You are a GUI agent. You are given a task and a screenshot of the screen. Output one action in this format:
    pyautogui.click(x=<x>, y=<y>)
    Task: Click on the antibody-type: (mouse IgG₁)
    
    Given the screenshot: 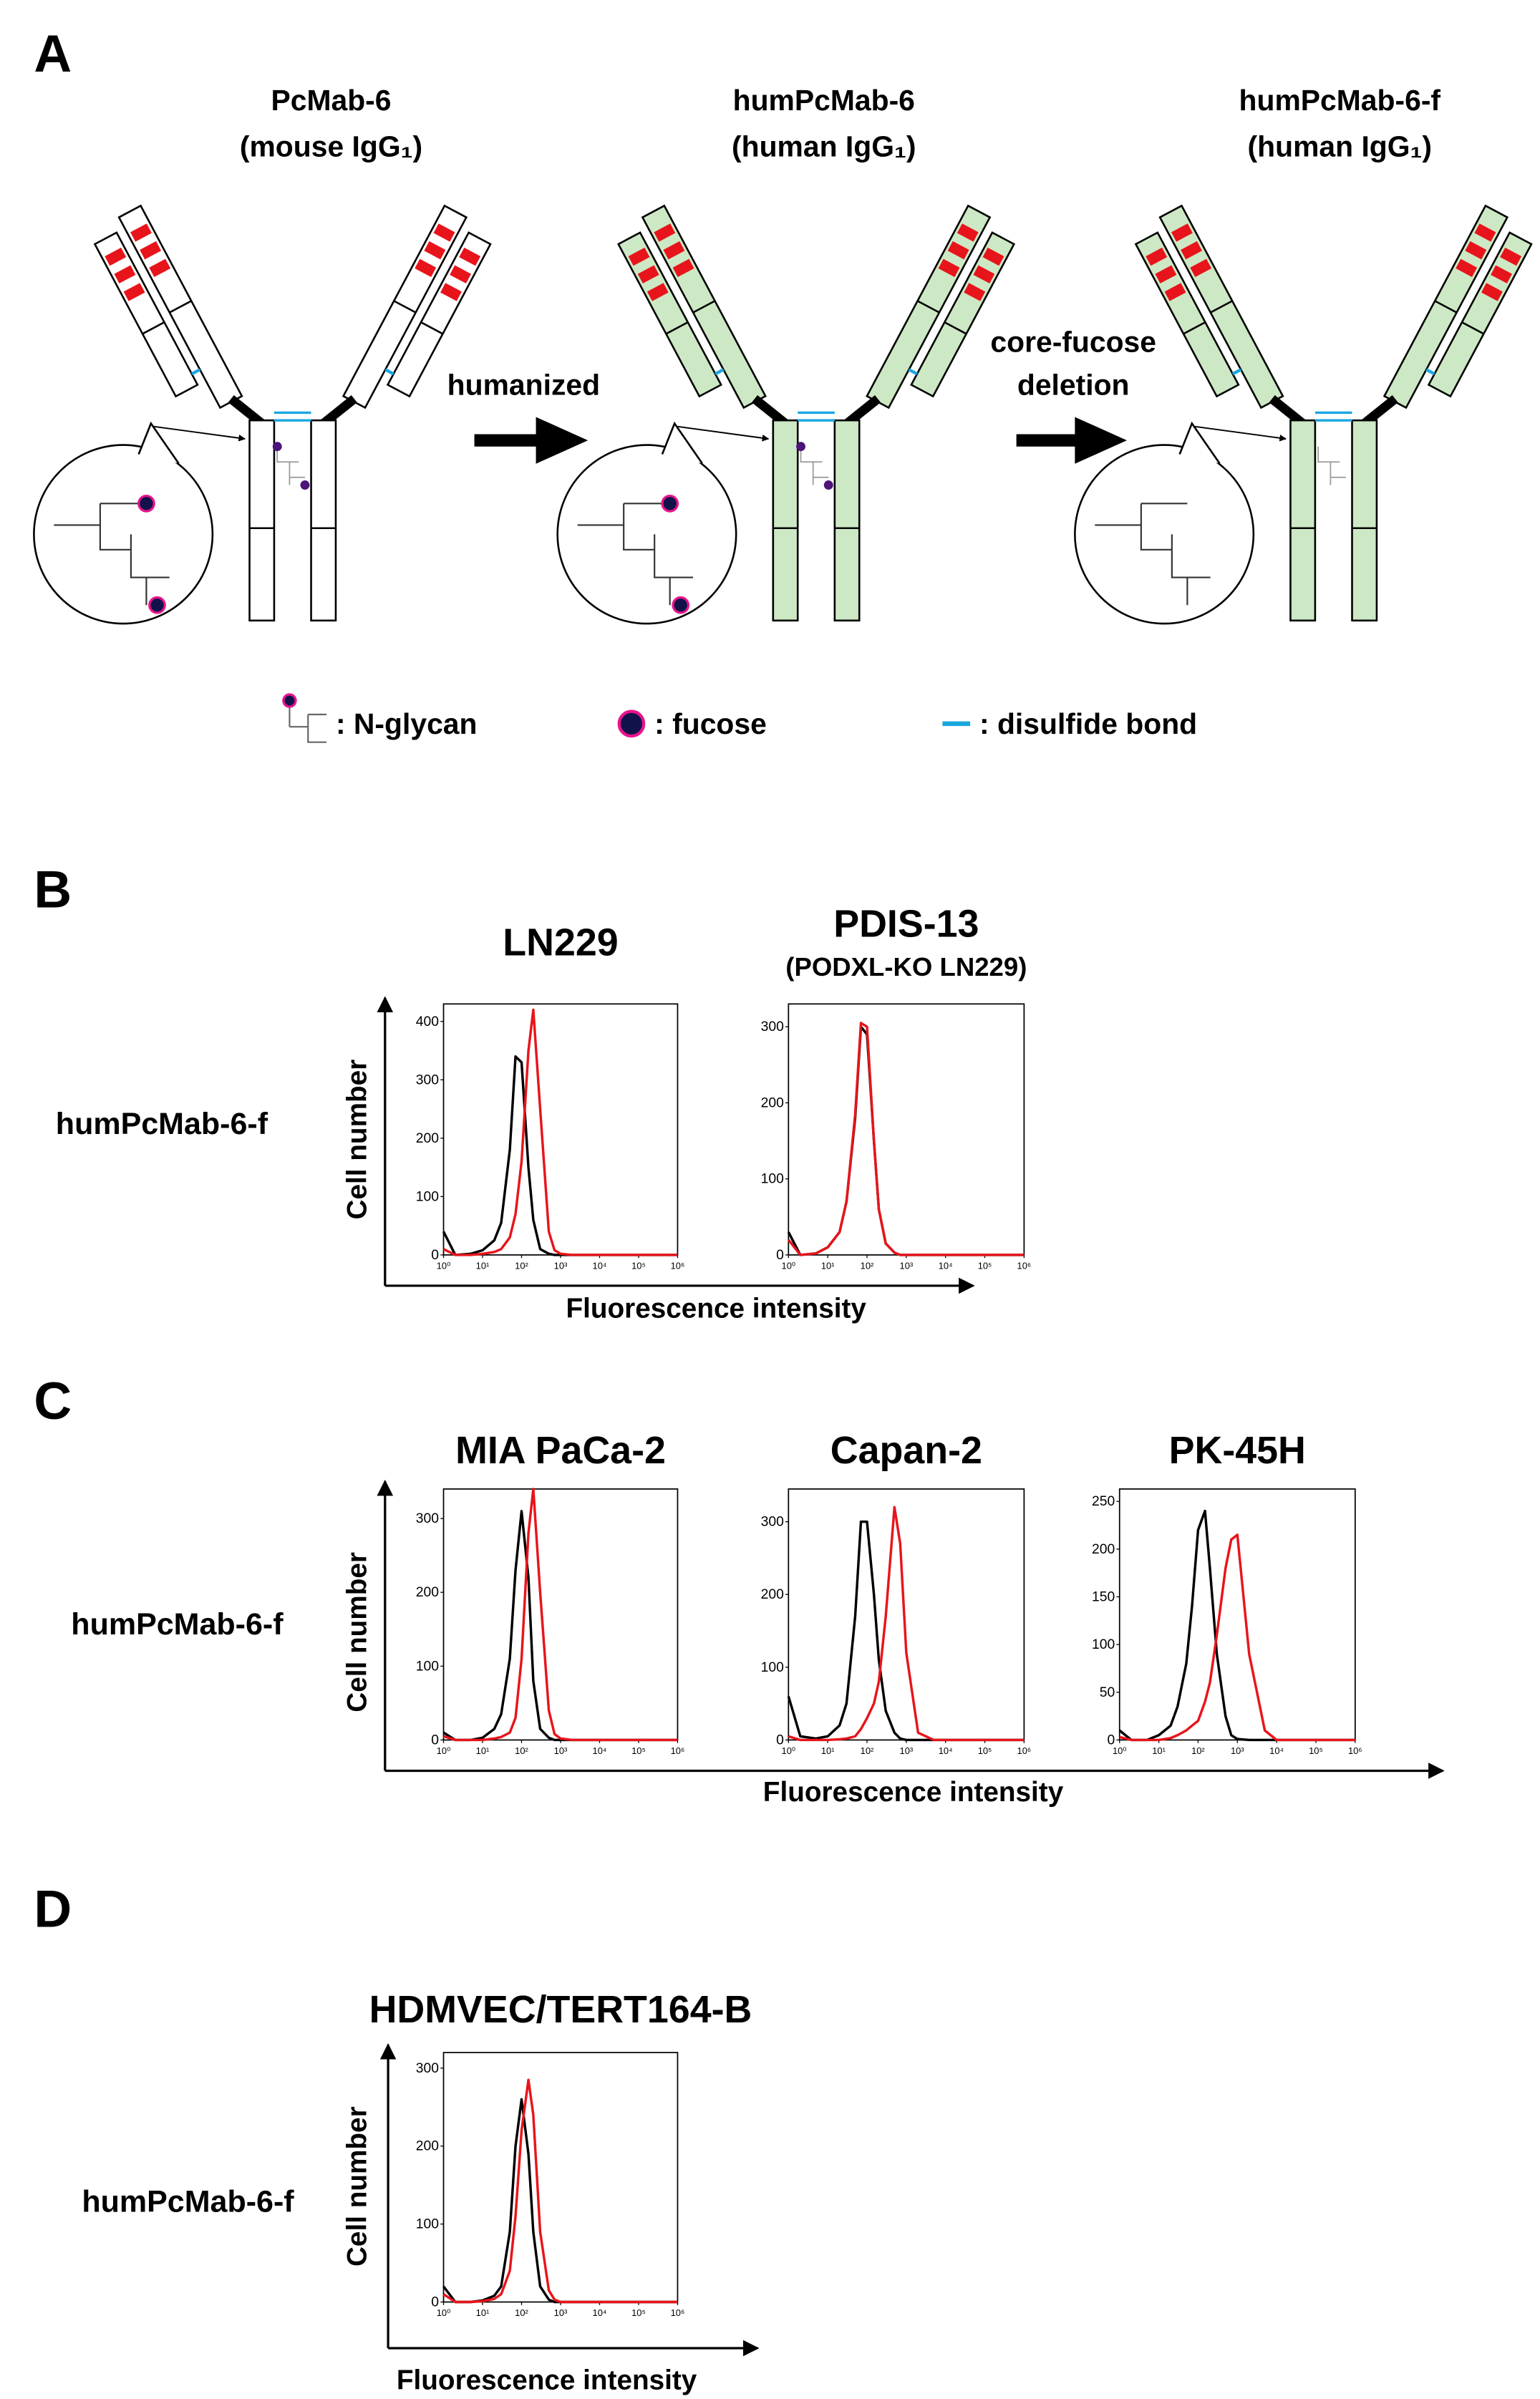 What is the action you would take?
    pyautogui.click(x=331, y=146)
    